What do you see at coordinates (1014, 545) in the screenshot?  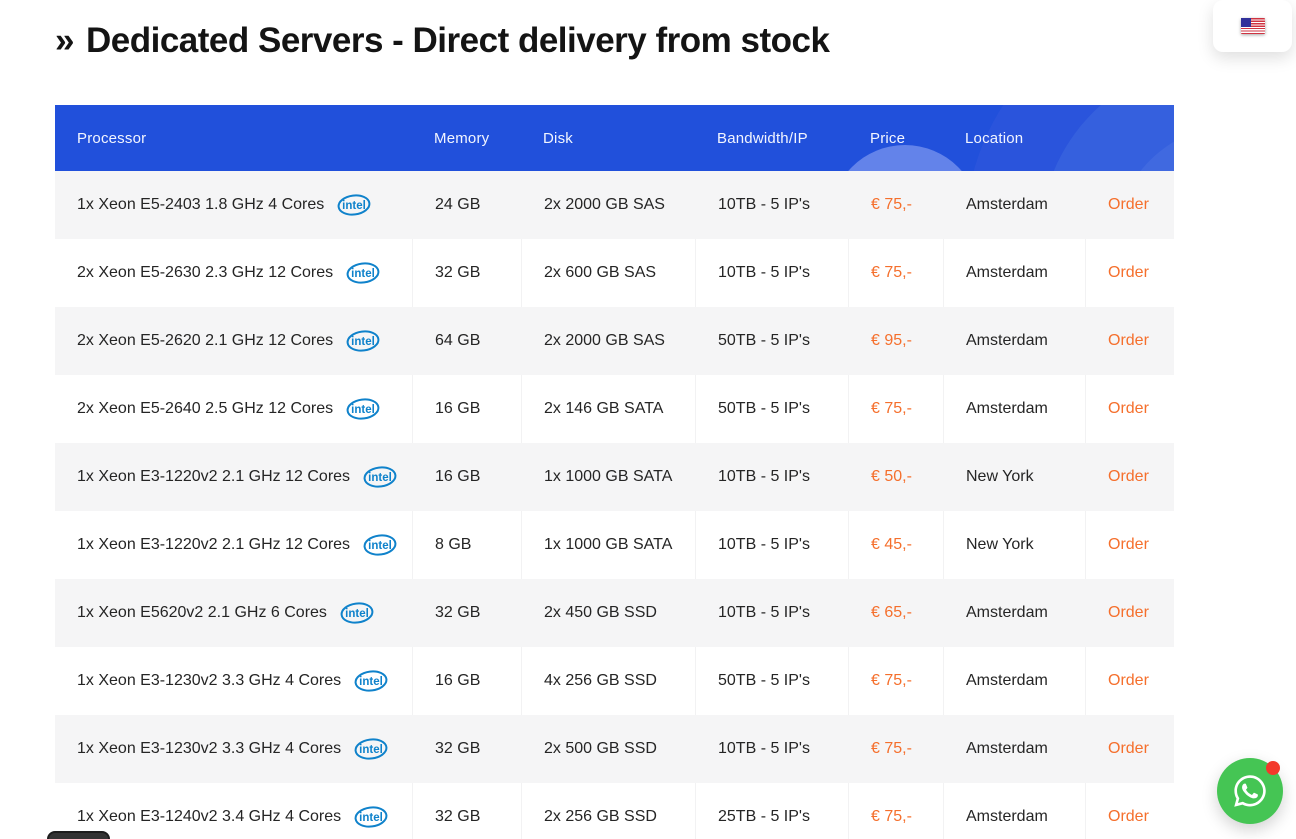 I see `location-cell: New York` at bounding box center [1014, 545].